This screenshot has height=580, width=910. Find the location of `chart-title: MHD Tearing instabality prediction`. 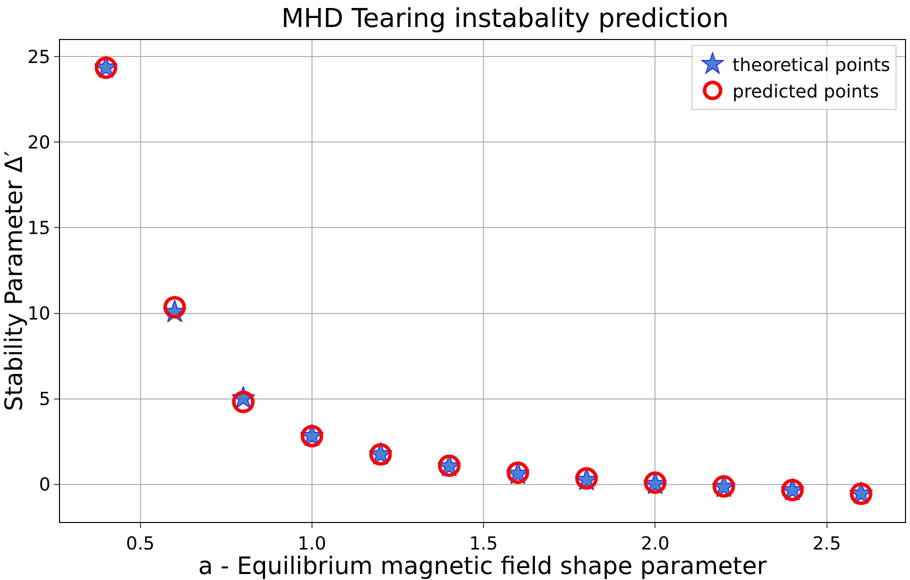

chart-title: MHD Tearing instabality prediction is located at coordinates (505, 19).